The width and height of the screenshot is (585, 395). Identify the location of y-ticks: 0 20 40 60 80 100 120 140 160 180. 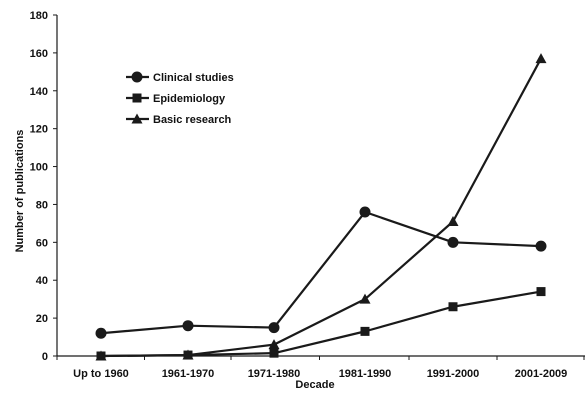
(43, 186).